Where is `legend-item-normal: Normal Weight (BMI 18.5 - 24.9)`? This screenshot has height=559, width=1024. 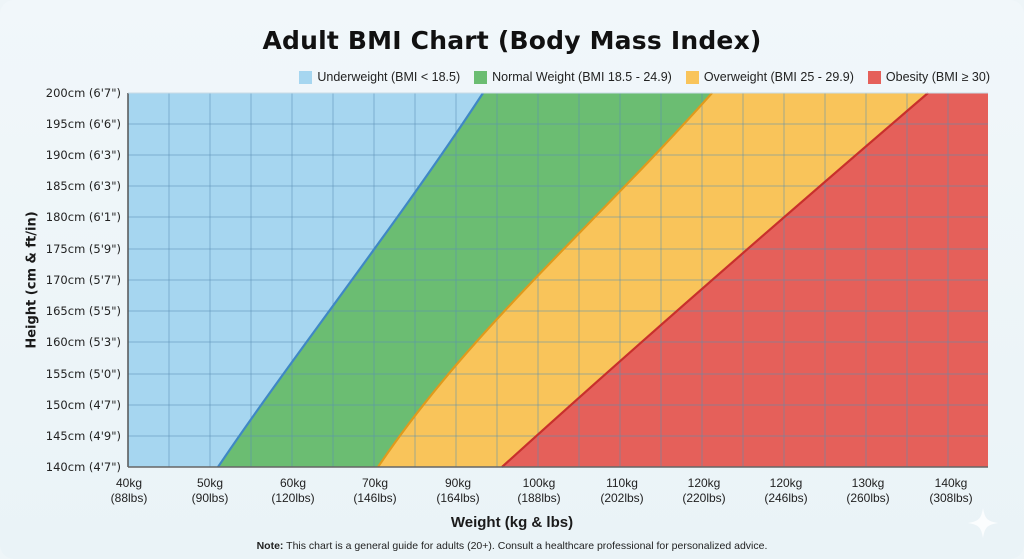 legend-item-normal: Normal Weight (BMI 18.5 - 24.9) is located at coordinates (573, 77).